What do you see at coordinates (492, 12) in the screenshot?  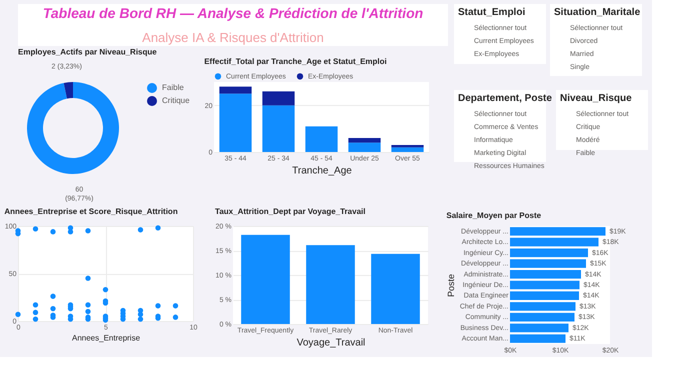 I see `text: Statut_Emploi` at bounding box center [492, 12].